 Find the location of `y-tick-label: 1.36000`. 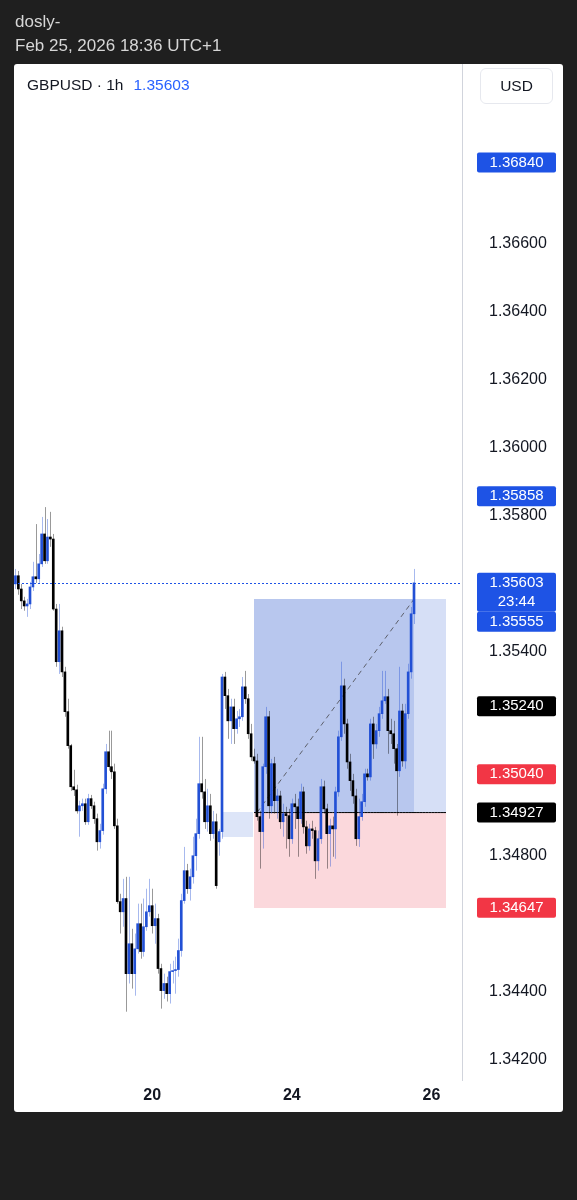

y-tick-label: 1.36000 is located at coordinates (518, 447).